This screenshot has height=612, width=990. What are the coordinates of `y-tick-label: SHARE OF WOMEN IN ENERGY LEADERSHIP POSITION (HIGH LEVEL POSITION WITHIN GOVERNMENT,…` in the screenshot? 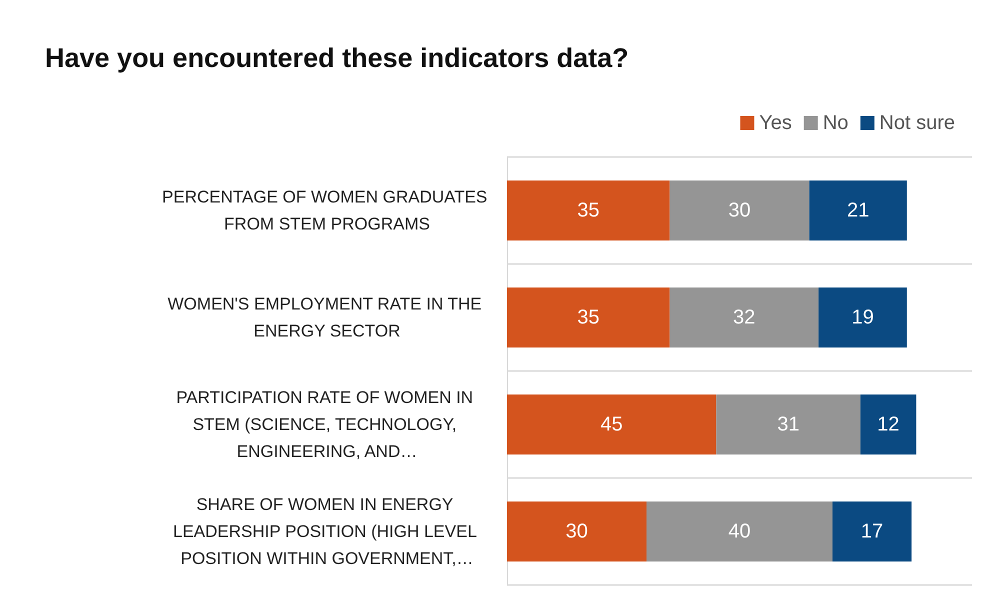 It's located at (327, 531).